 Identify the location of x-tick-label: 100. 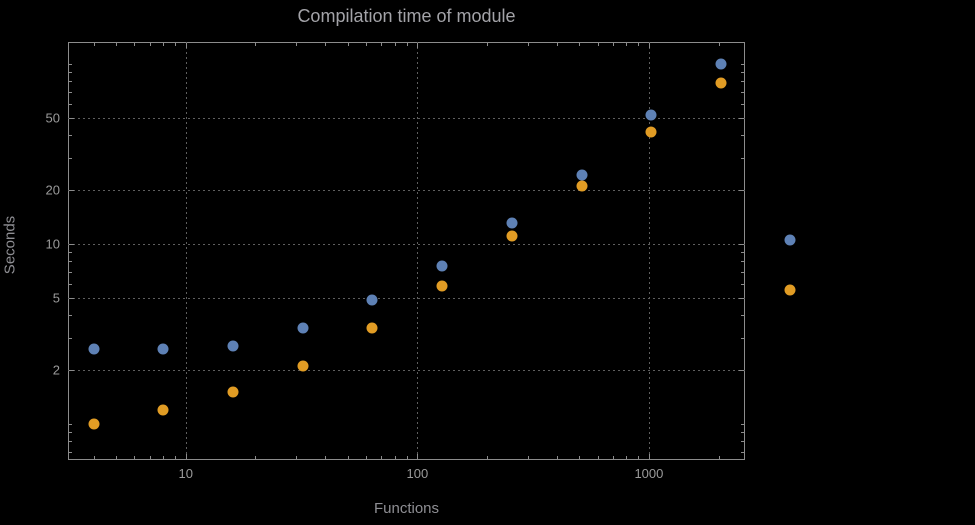
(417, 473).